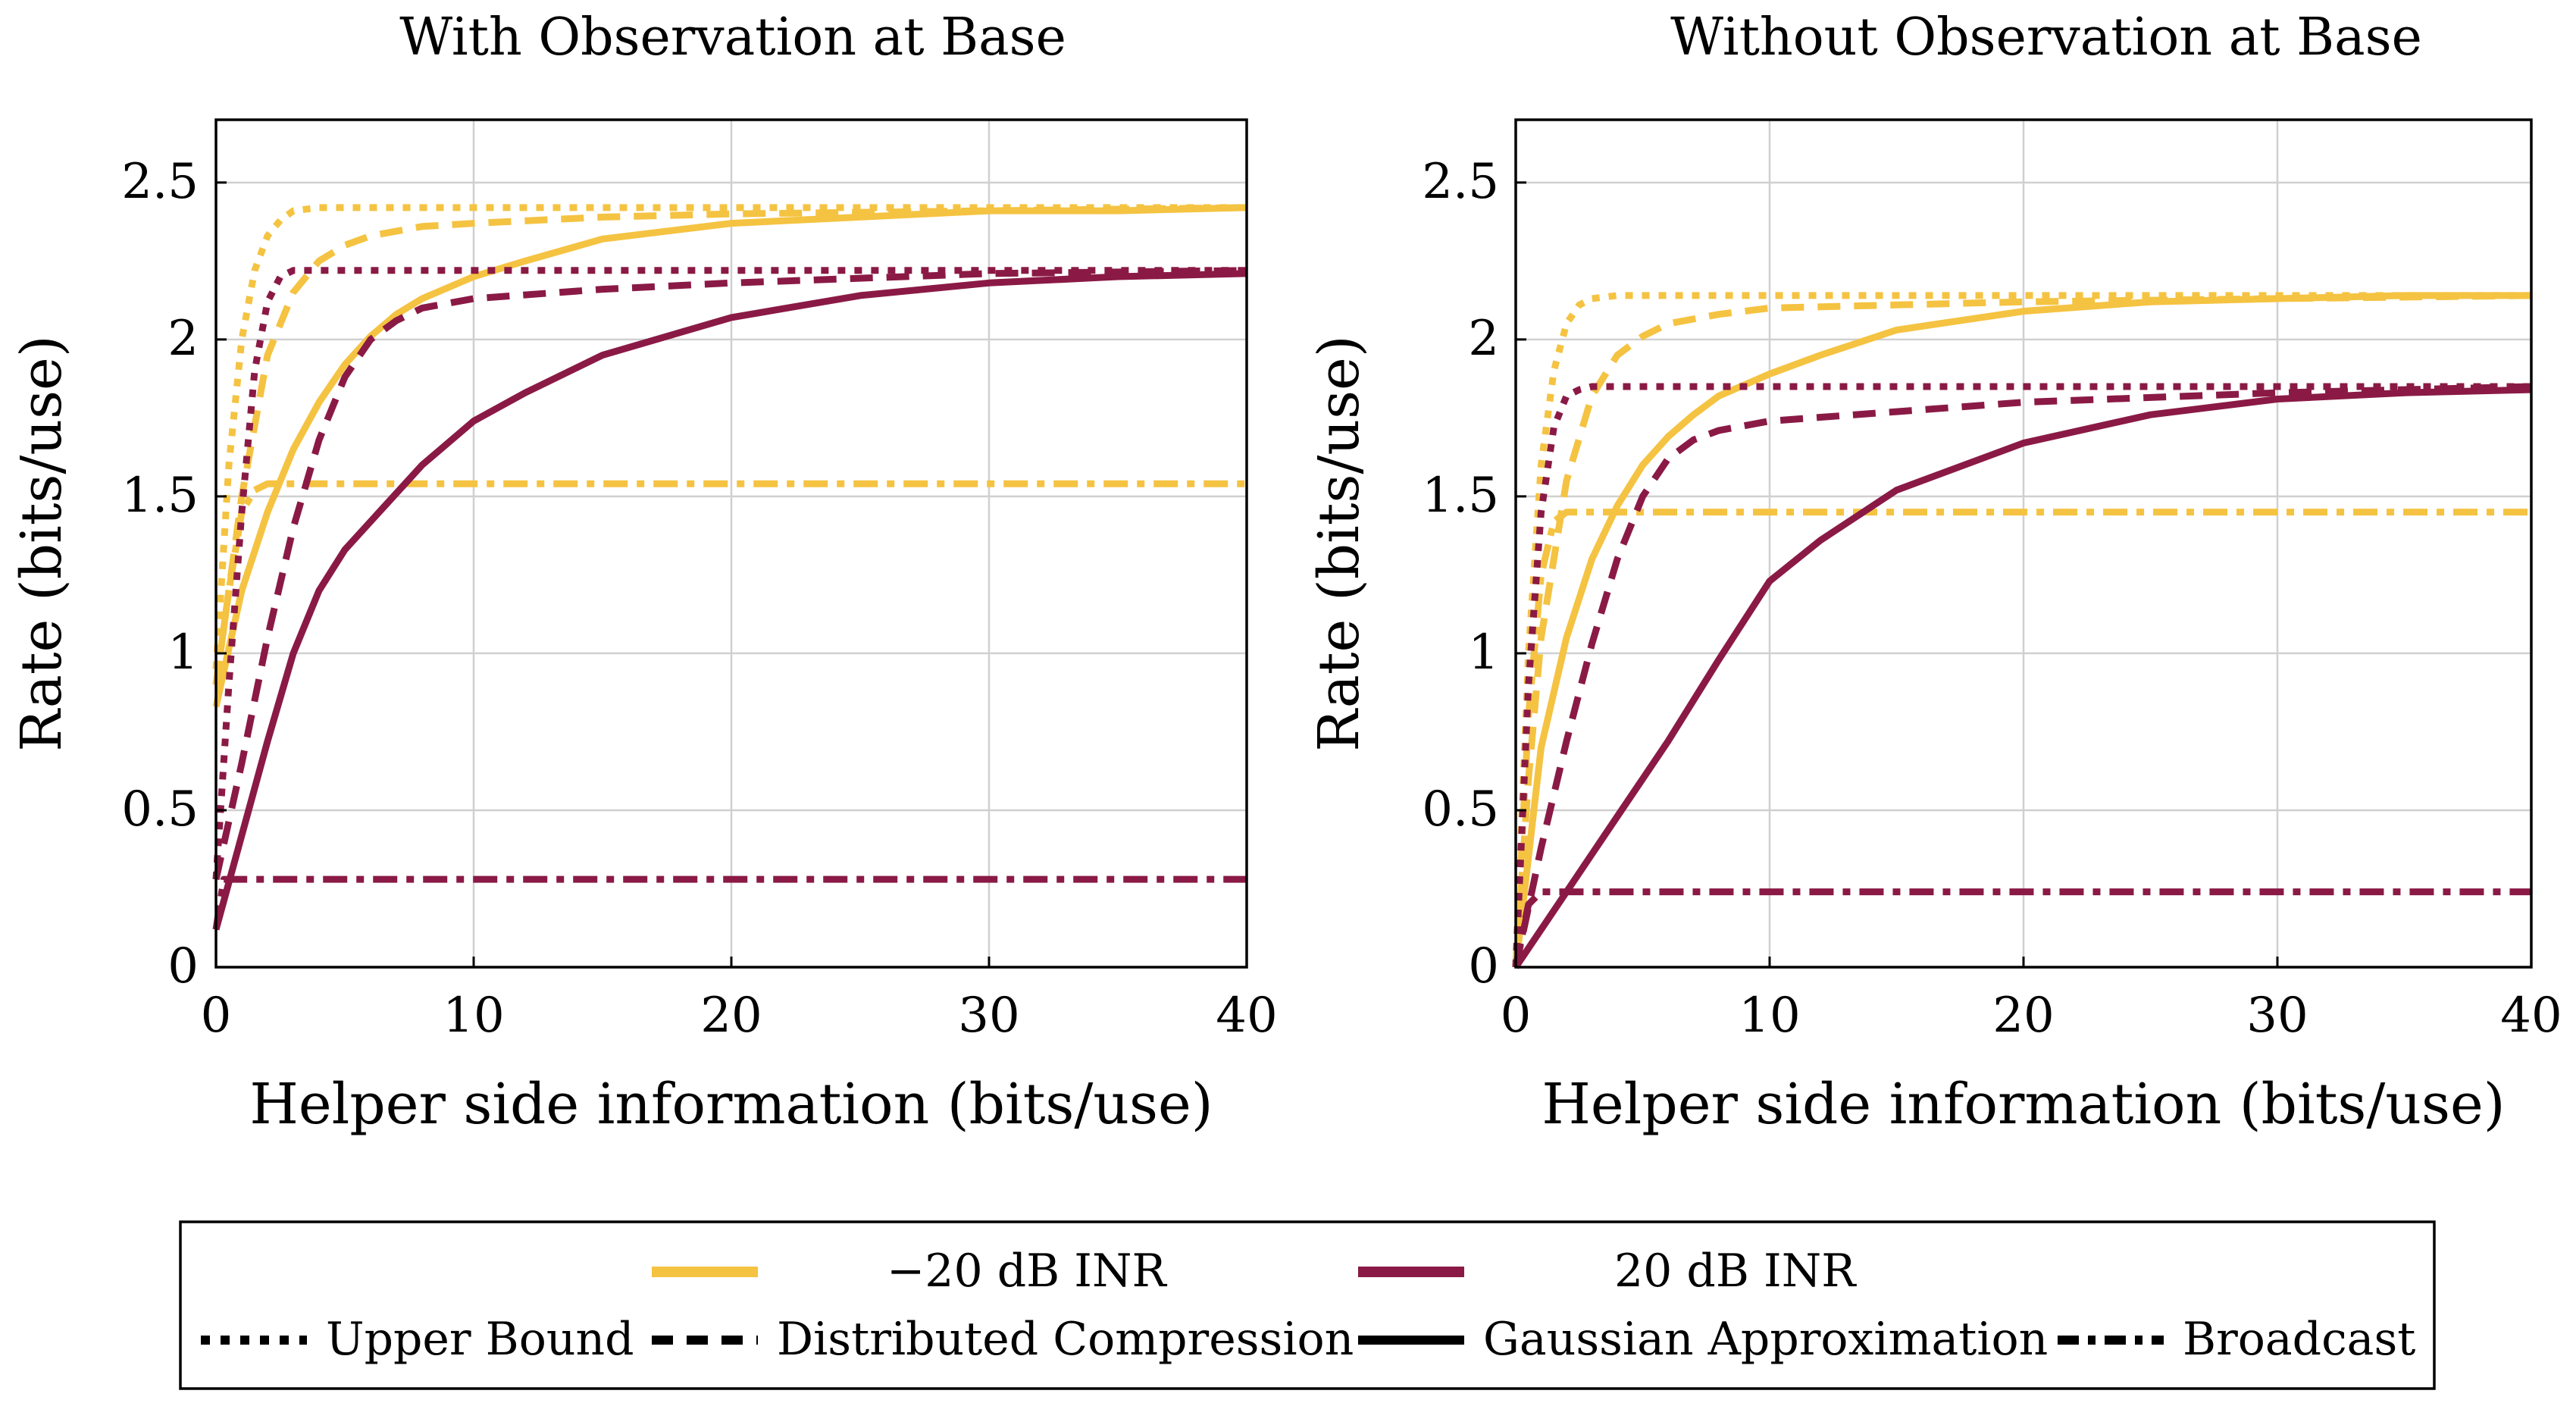  Describe the element at coordinates (732, 37) in the screenshot. I see `chart-title: With Observation at Base` at that location.